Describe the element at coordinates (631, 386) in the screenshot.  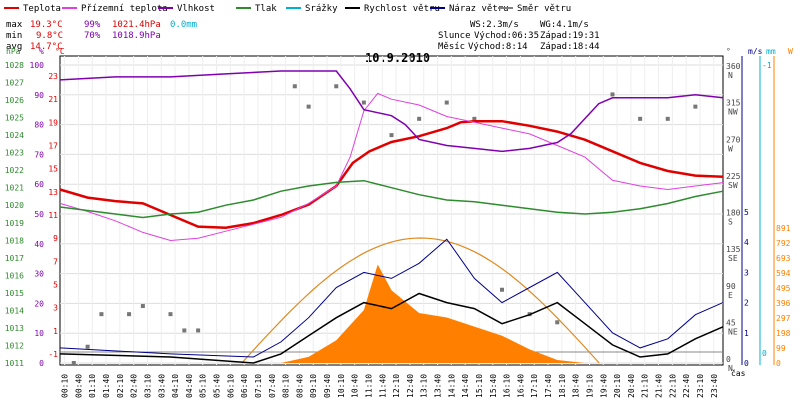
I see `time-tick: 20:40` at that location.